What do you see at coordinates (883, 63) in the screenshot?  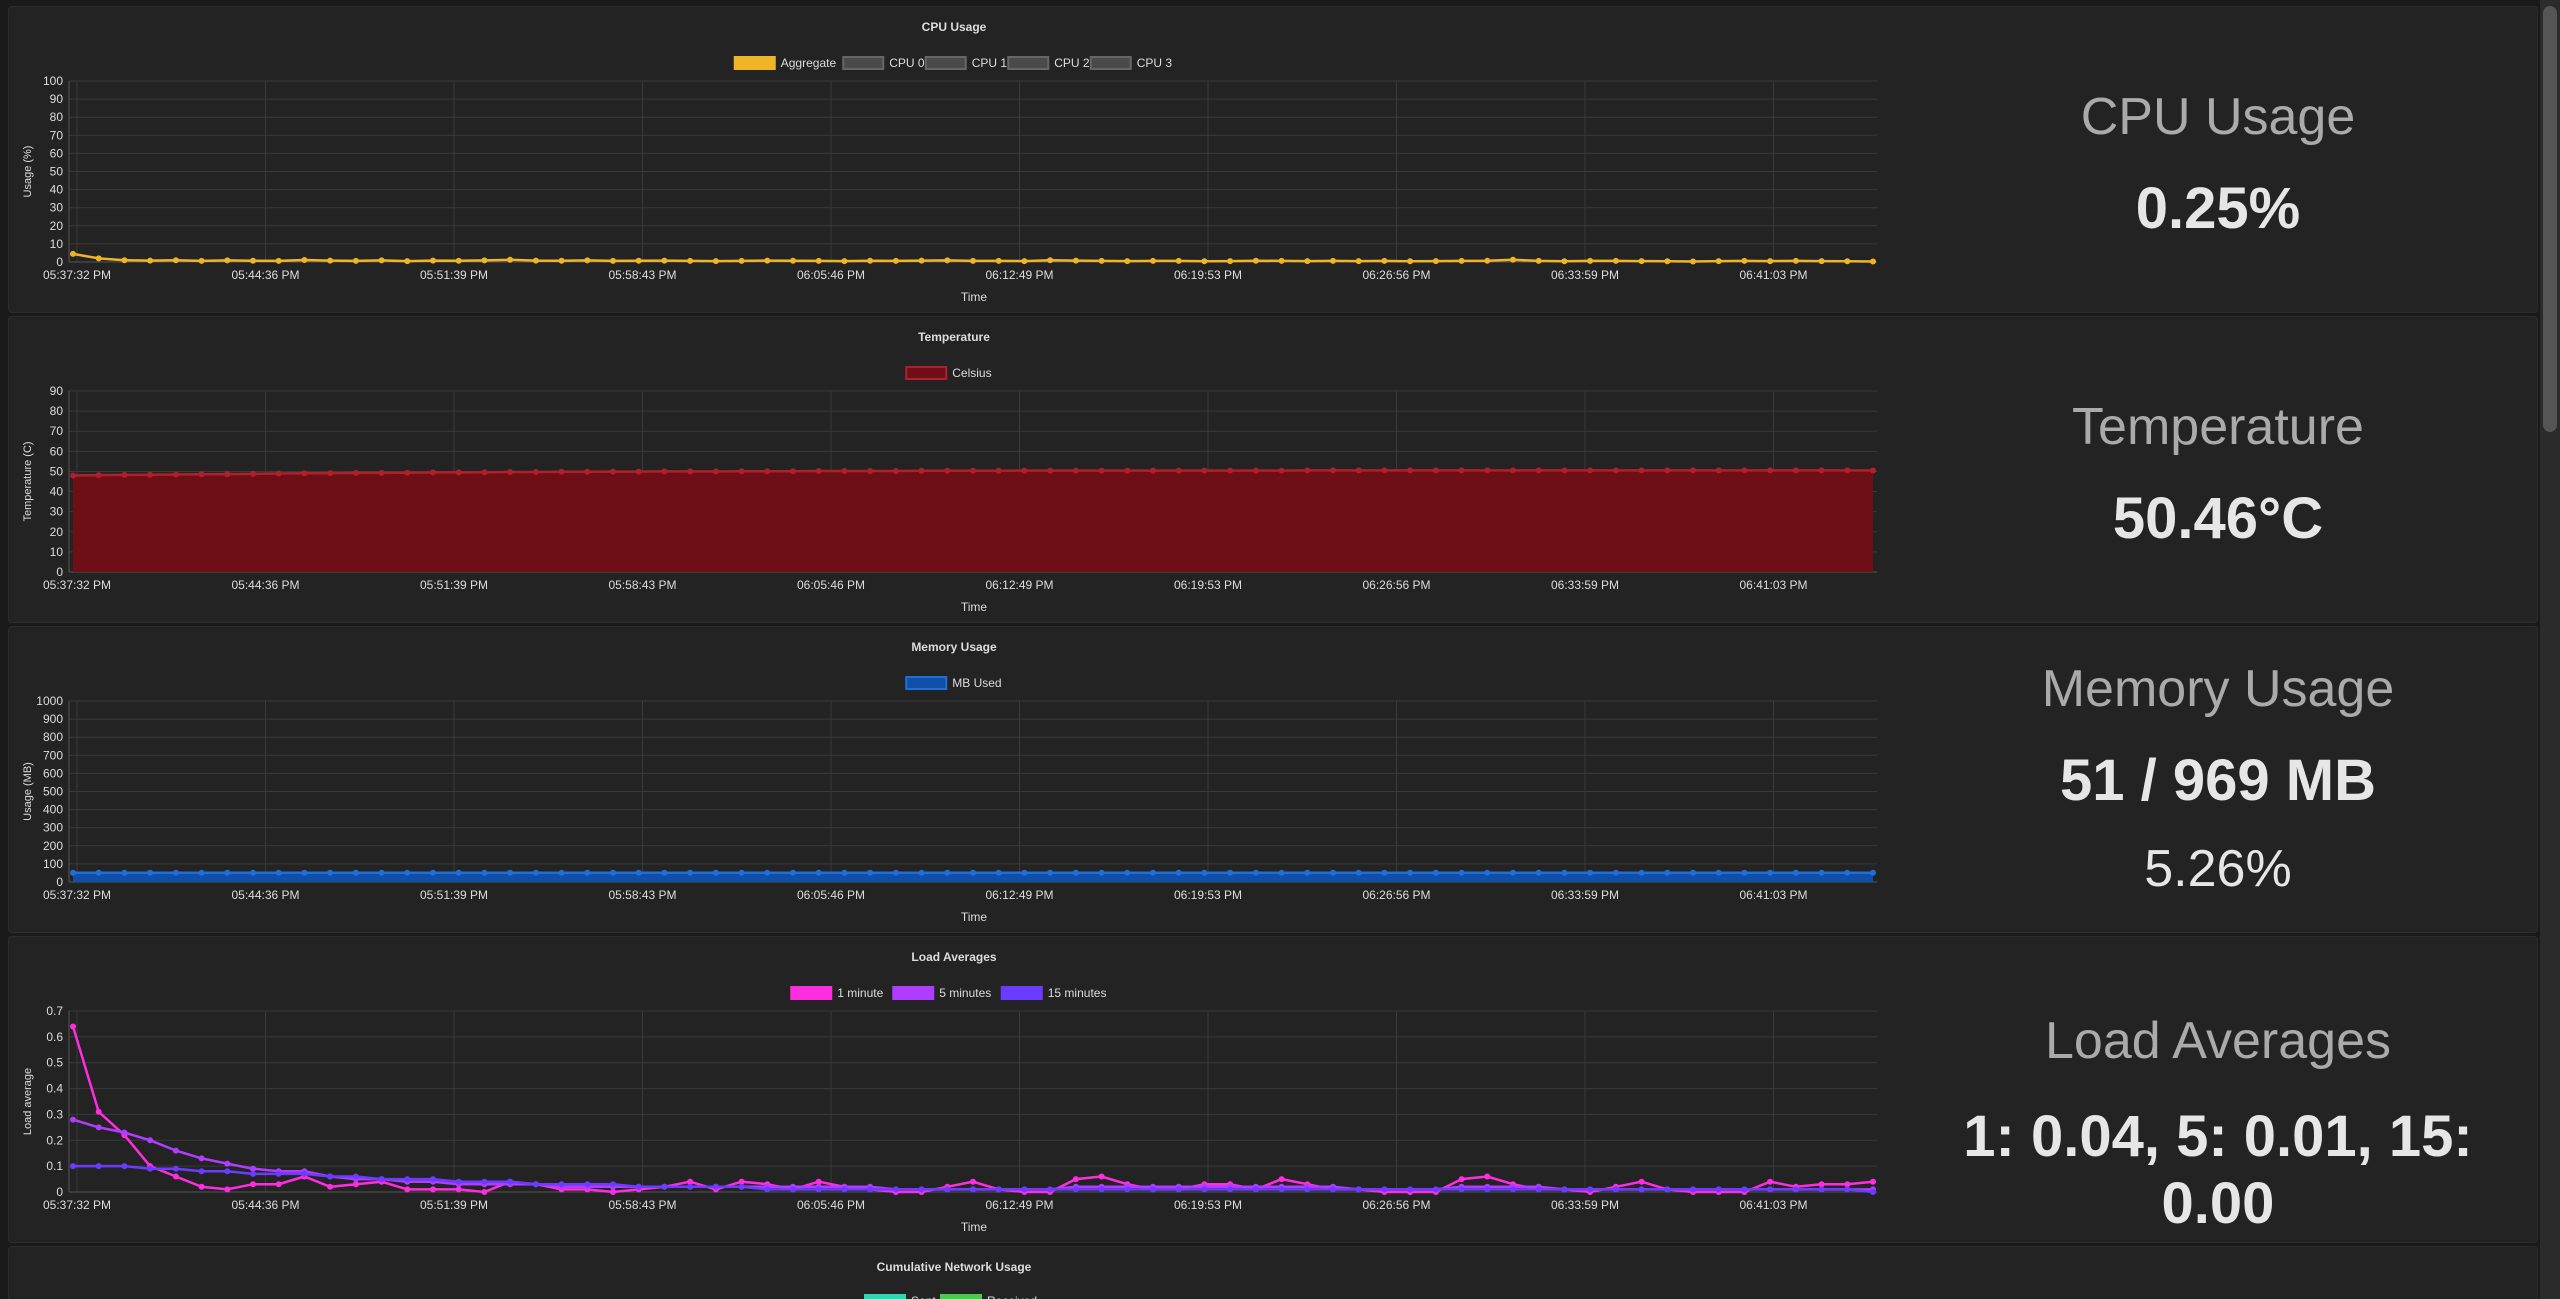 I see `legend-item: CPU 0` at bounding box center [883, 63].